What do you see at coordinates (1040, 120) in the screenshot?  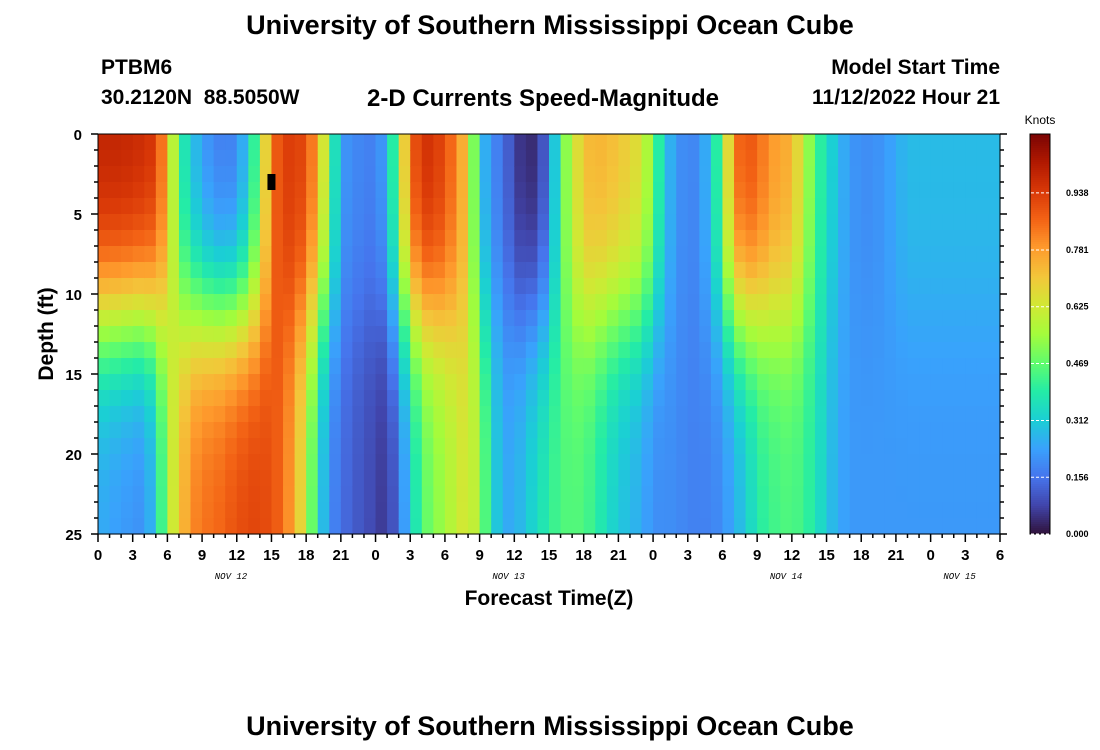 I see `colorbar-unit-label: Knots` at bounding box center [1040, 120].